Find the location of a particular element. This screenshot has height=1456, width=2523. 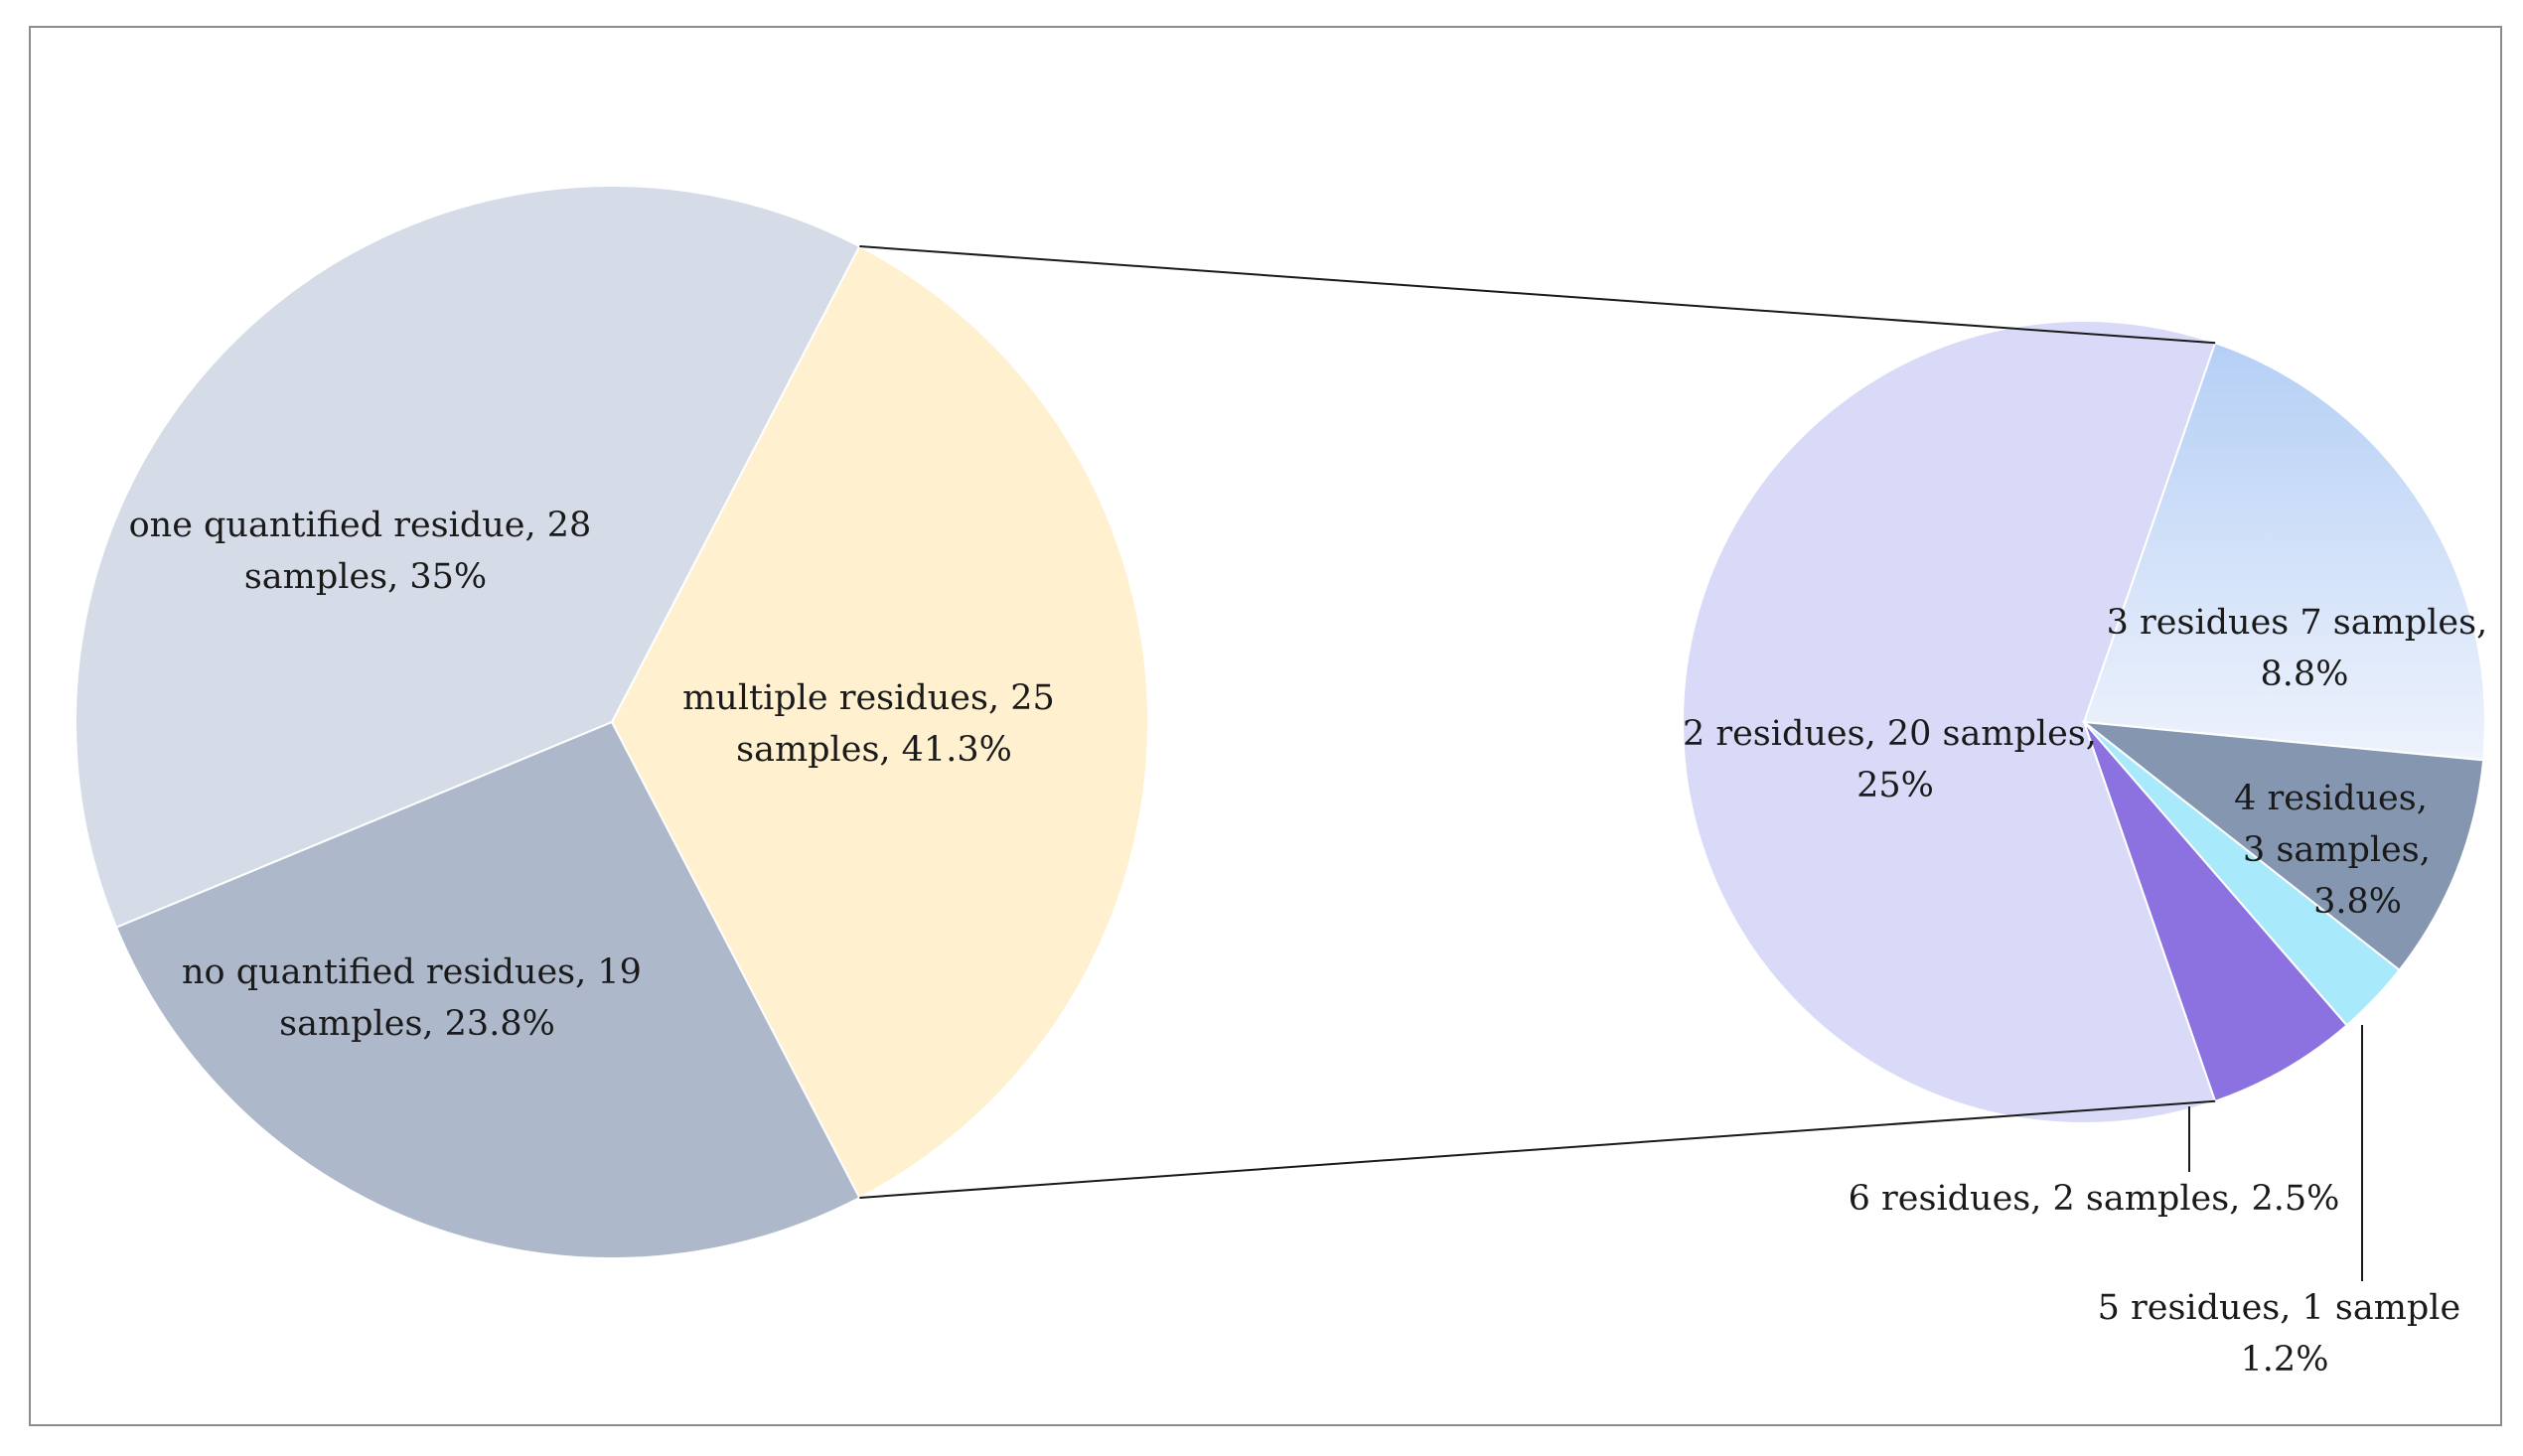

pie-slice-3-residues-7-samples is located at coordinates (2284, 551).